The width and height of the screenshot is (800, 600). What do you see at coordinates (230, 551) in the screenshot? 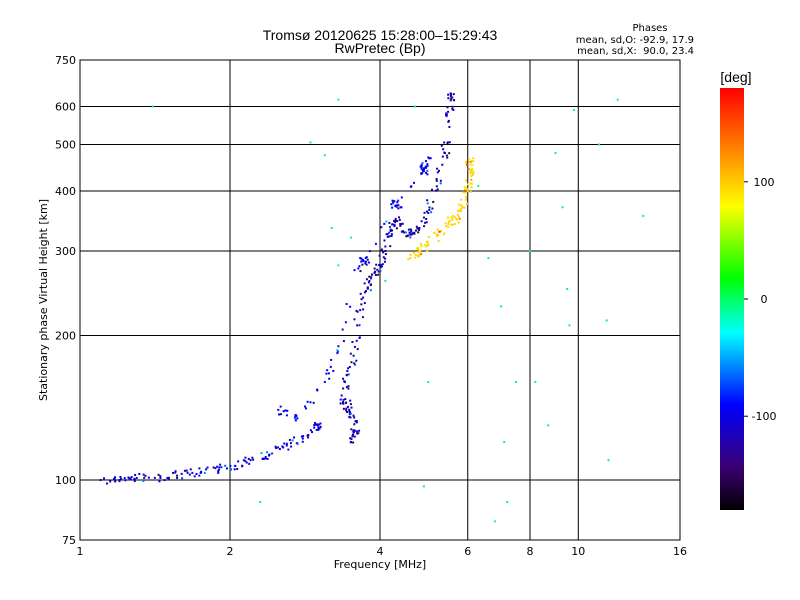
I see `x-tick-label: 2` at bounding box center [230, 551].